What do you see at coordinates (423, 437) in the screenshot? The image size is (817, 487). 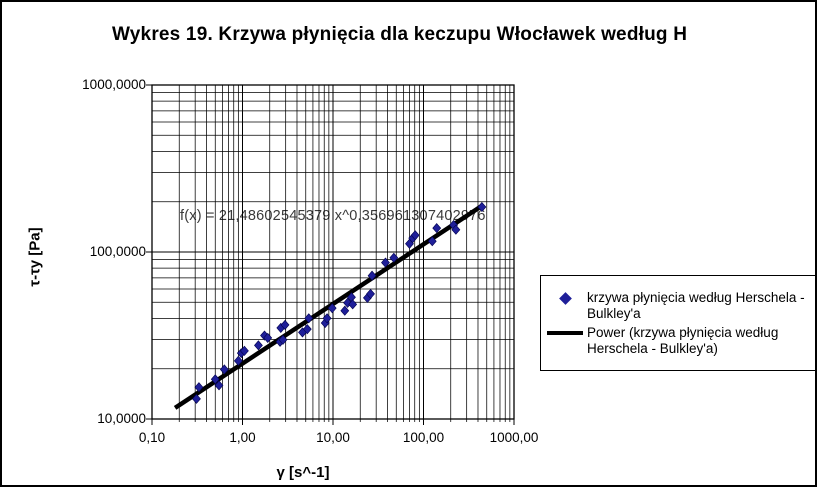 I see `x-axis-tick-label: 100,00` at bounding box center [423, 437].